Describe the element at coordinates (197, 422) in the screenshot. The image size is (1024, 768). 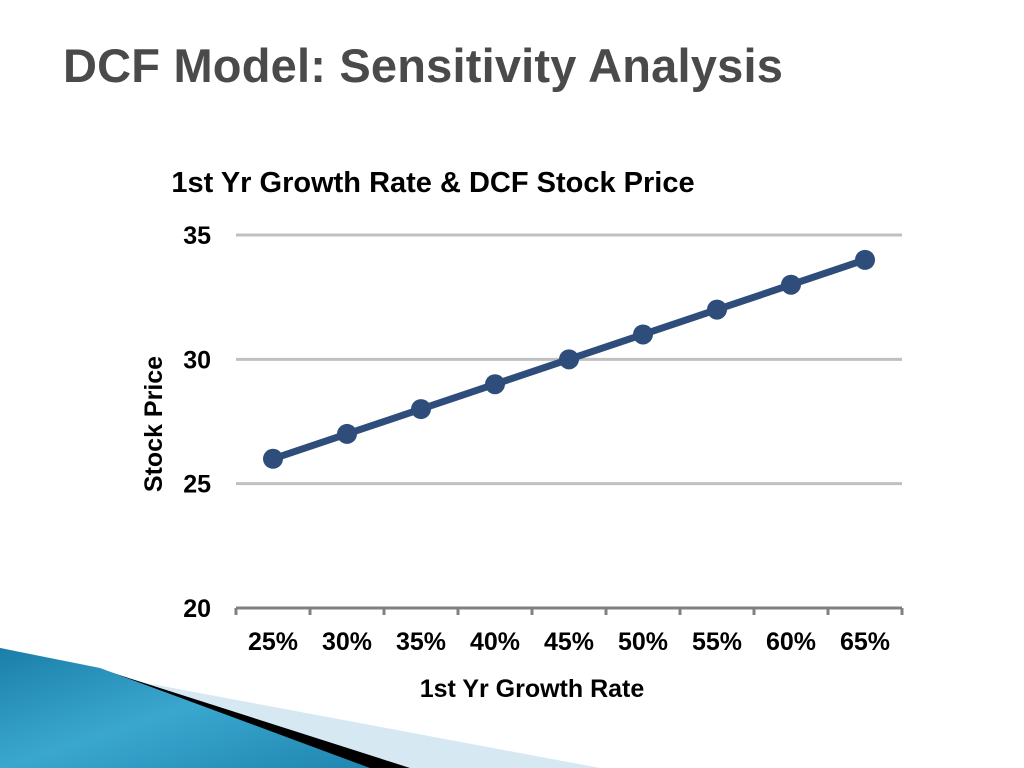
I see `y-axis-tick-labels: 20 25 30 35` at that location.